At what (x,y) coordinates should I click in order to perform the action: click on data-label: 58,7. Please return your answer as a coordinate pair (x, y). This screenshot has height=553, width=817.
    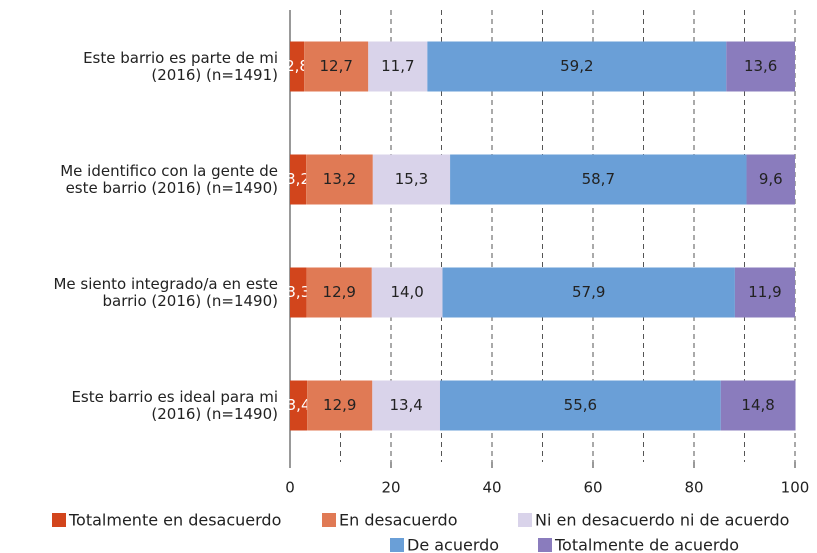
    Looking at the image, I should click on (598, 179).